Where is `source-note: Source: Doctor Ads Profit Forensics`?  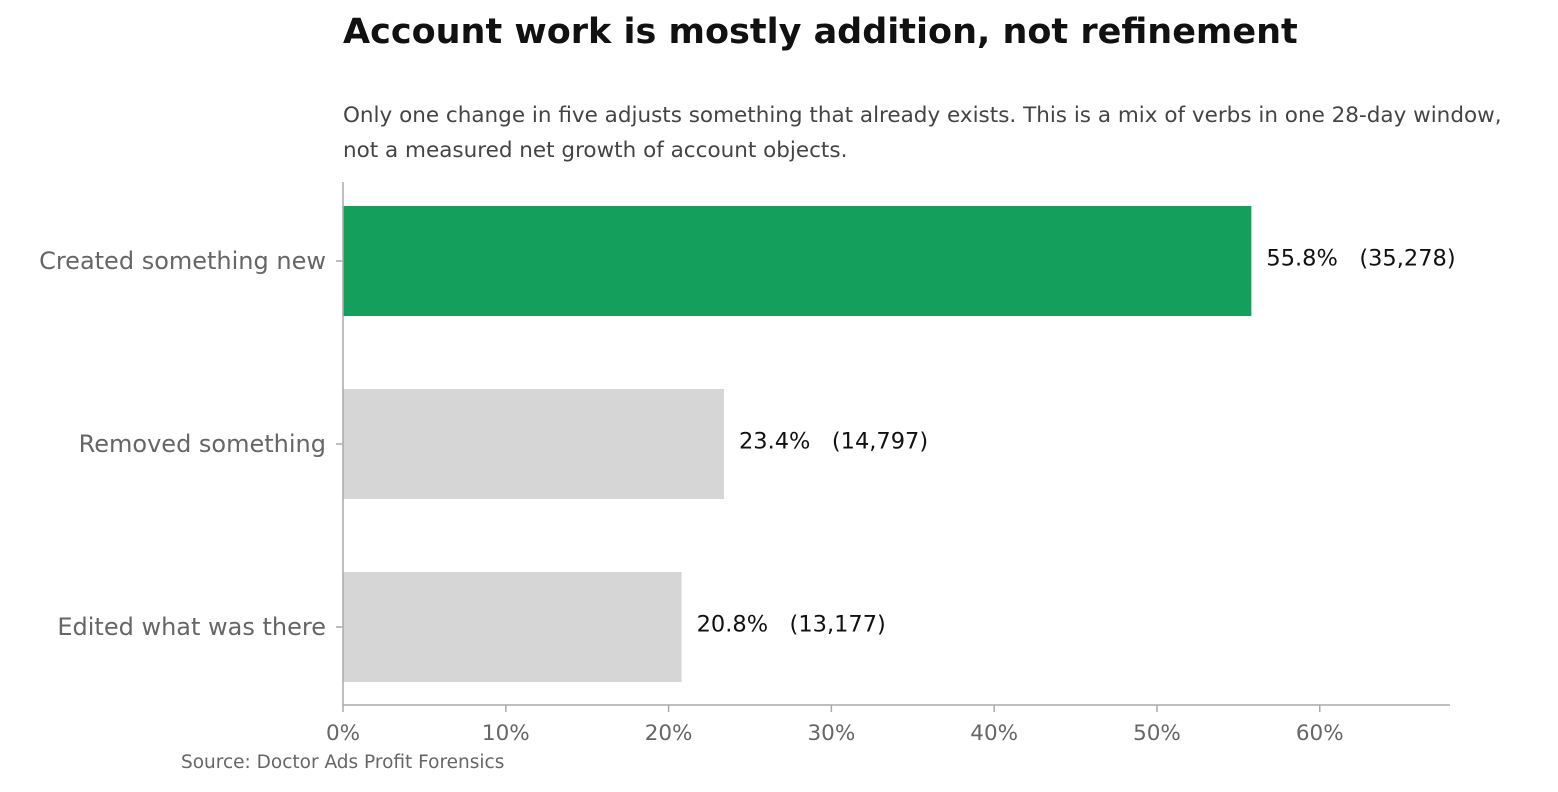
source-note: Source: Doctor Ads Profit Forensics is located at coordinates (343, 762).